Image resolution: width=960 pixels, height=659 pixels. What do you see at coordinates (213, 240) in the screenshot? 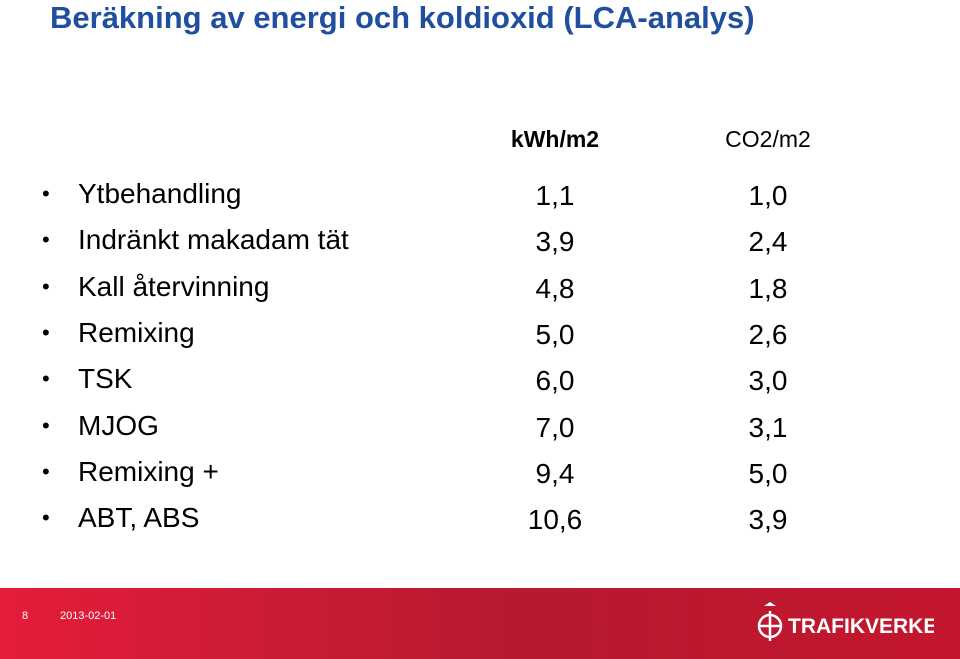
I see `row-label: Indränkt makadam tät` at bounding box center [213, 240].